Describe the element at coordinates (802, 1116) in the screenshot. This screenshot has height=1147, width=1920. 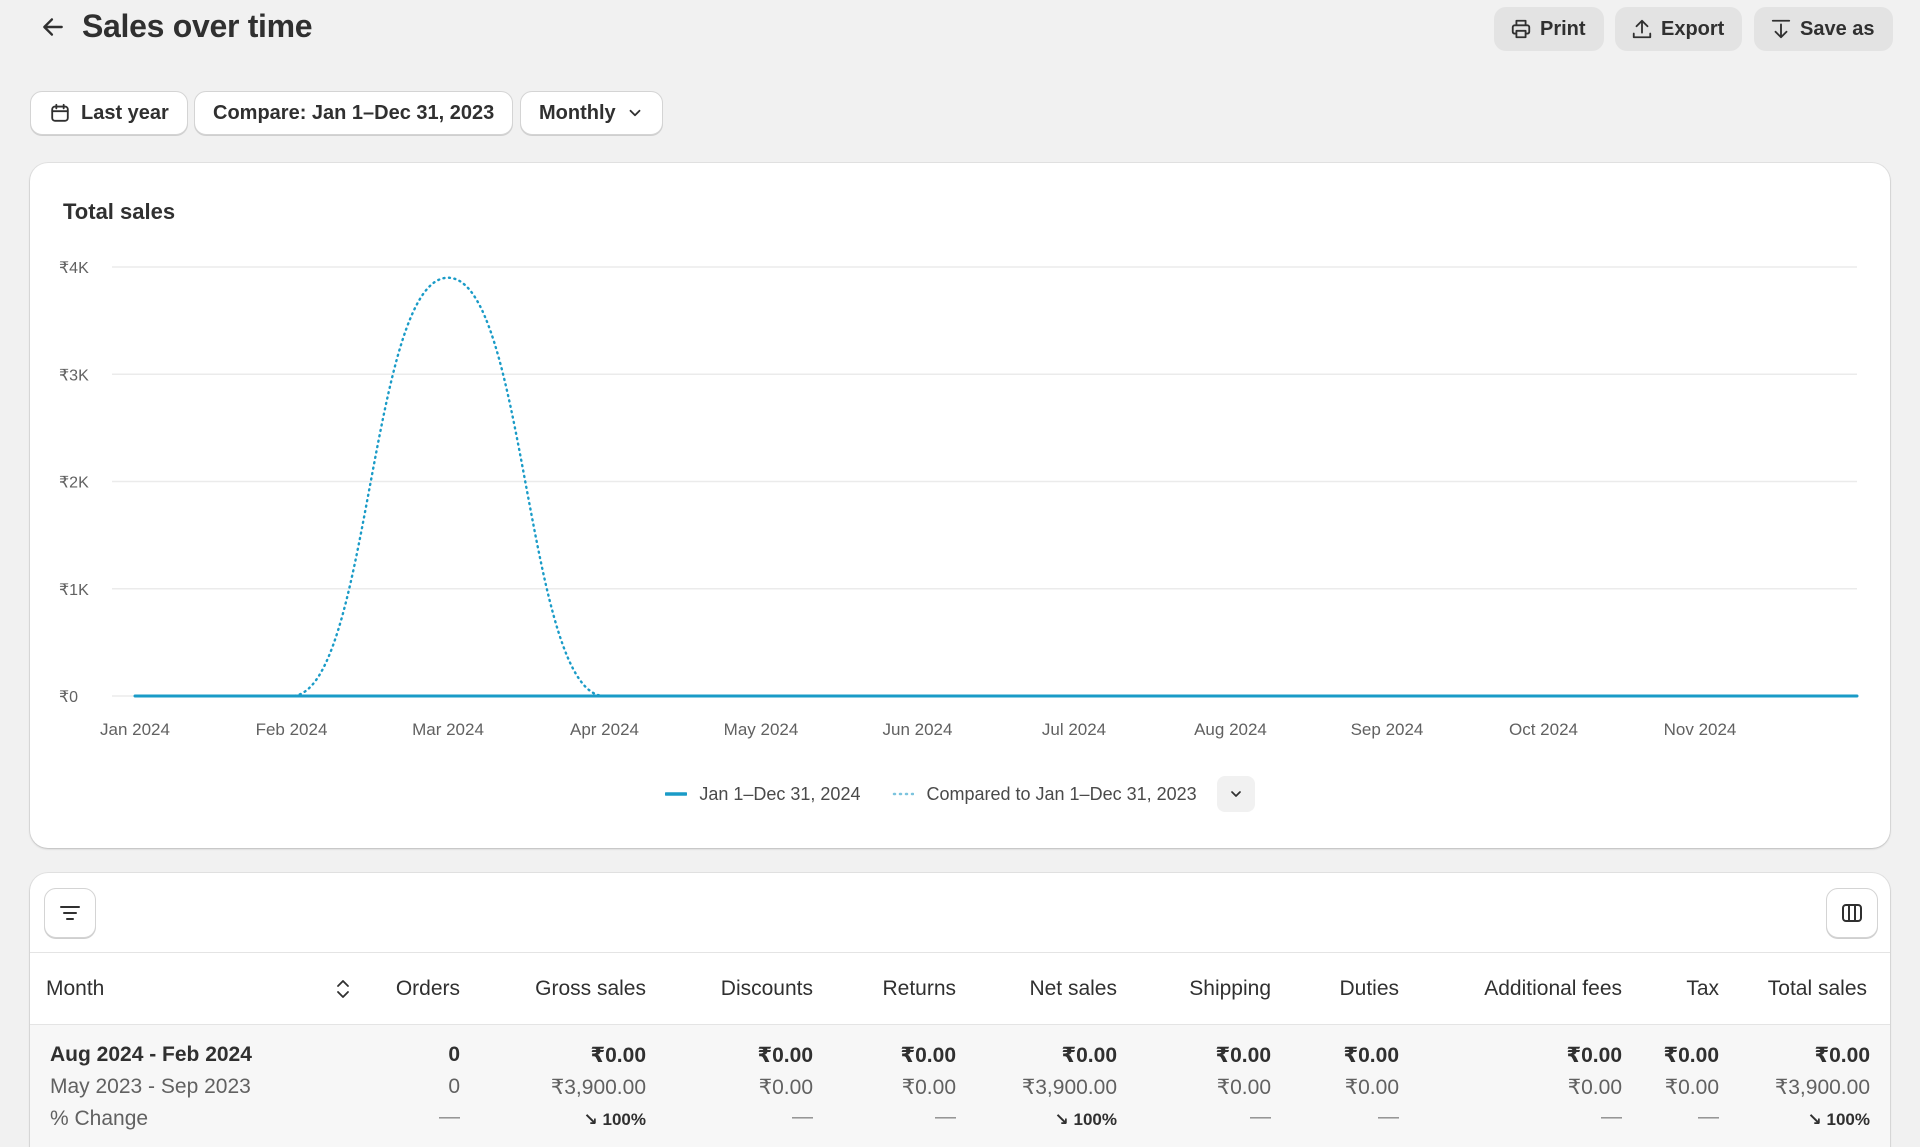
I see `change-discounts: —` at that location.